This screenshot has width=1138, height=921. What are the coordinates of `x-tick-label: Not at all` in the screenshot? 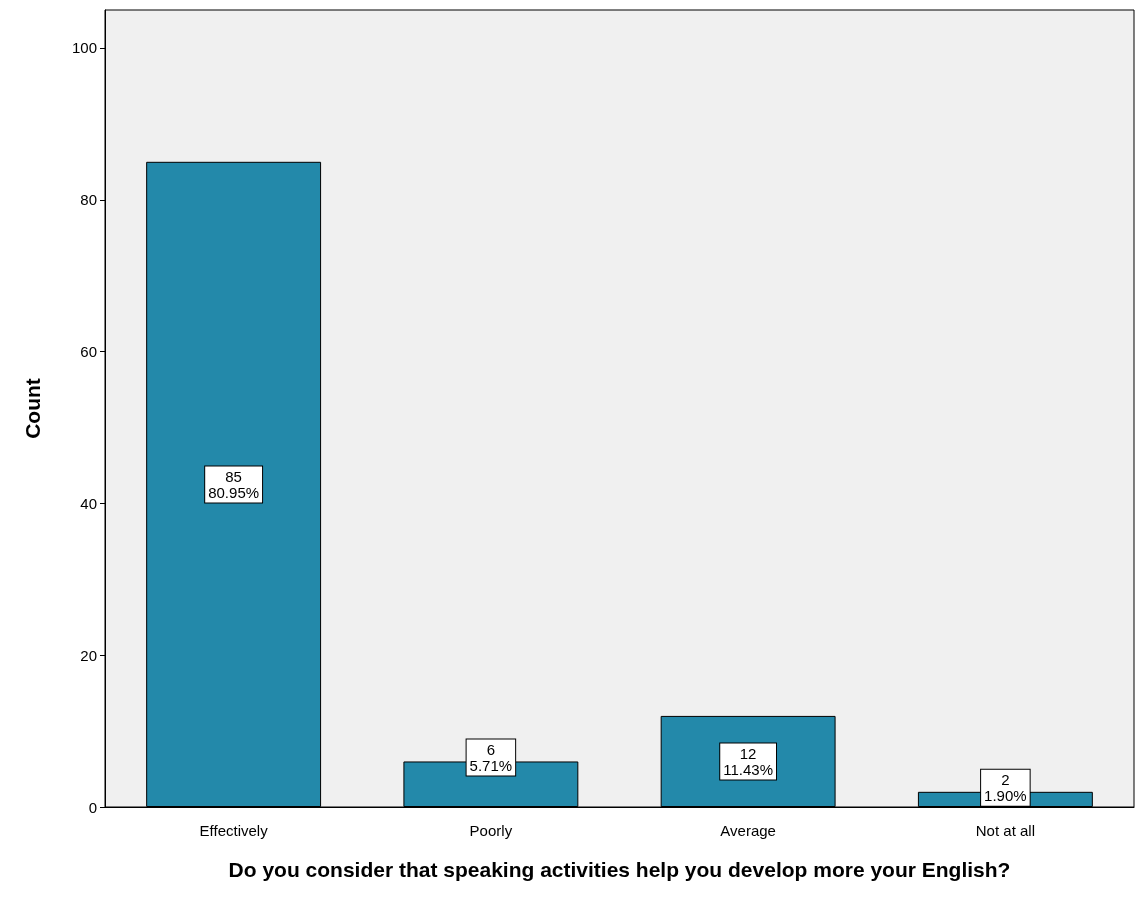 It's located at (1005, 830).